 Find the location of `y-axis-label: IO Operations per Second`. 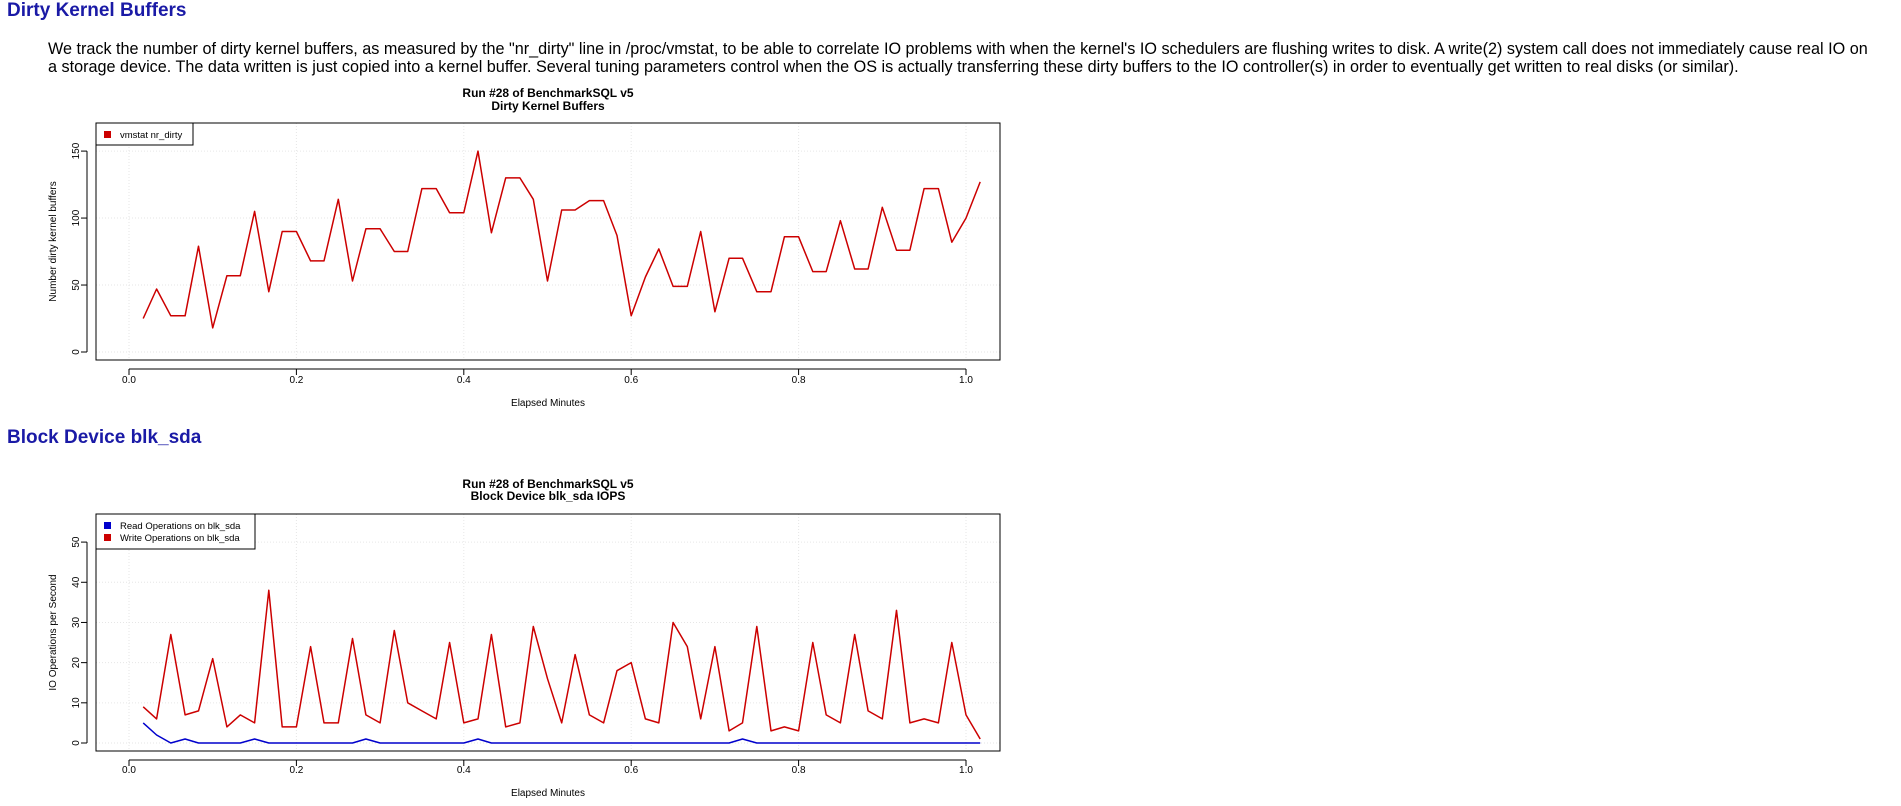

y-axis-label: IO Operations per Second is located at coordinates (53, 632).